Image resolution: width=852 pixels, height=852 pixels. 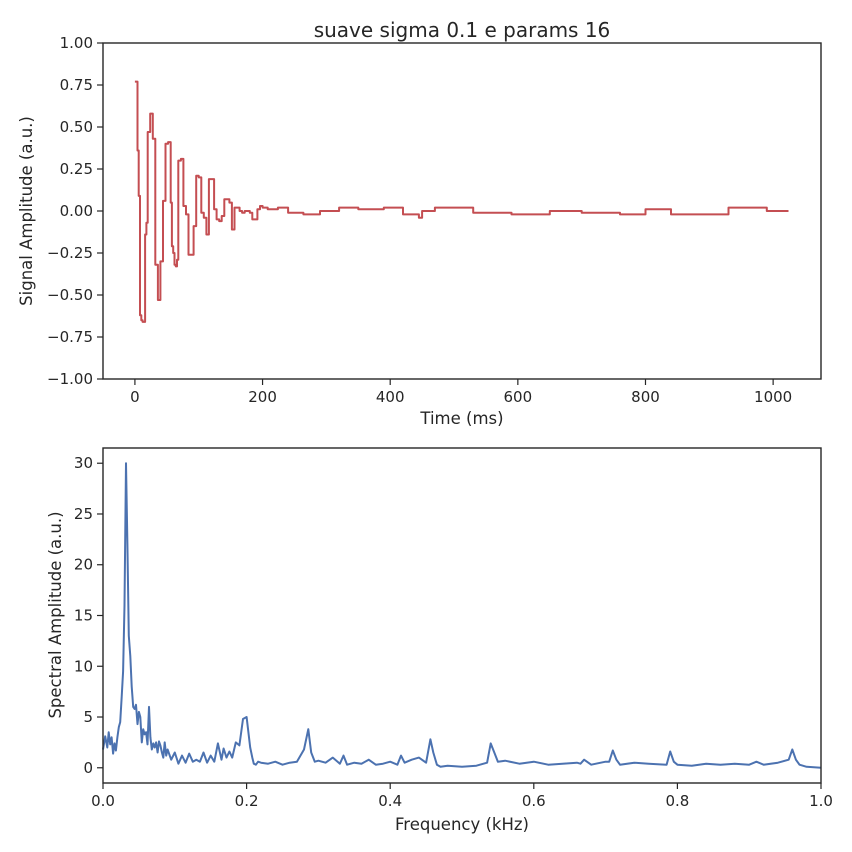 What do you see at coordinates (76, 169) in the screenshot?
I see `signal-y-tick-label: 0.25` at bounding box center [76, 169].